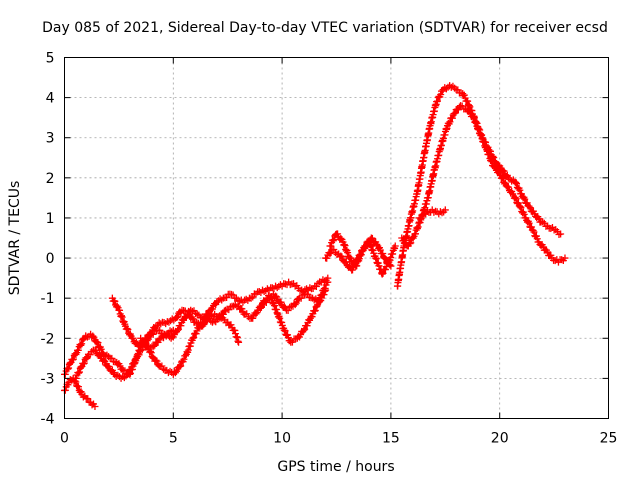 This screenshot has width=640, height=480. Describe the element at coordinates (50, 139) in the screenshot. I see `y-tick-label: 3` at that location.